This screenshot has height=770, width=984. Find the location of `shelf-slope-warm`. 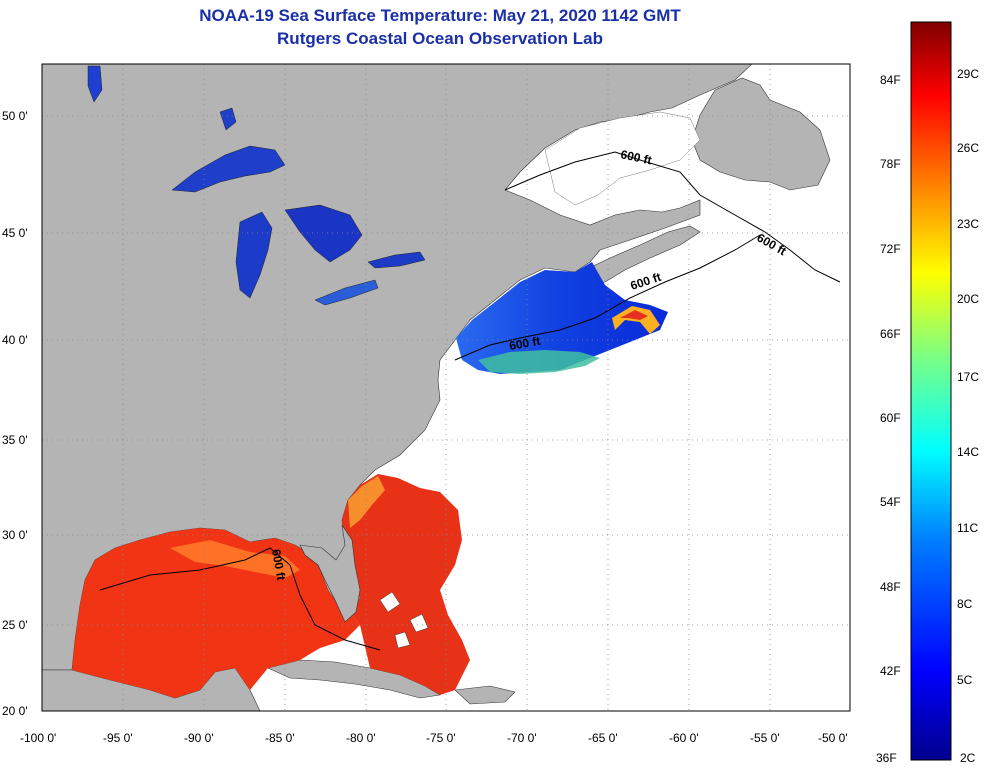

shelf-slope-warm is located at coordinates (539, 362).